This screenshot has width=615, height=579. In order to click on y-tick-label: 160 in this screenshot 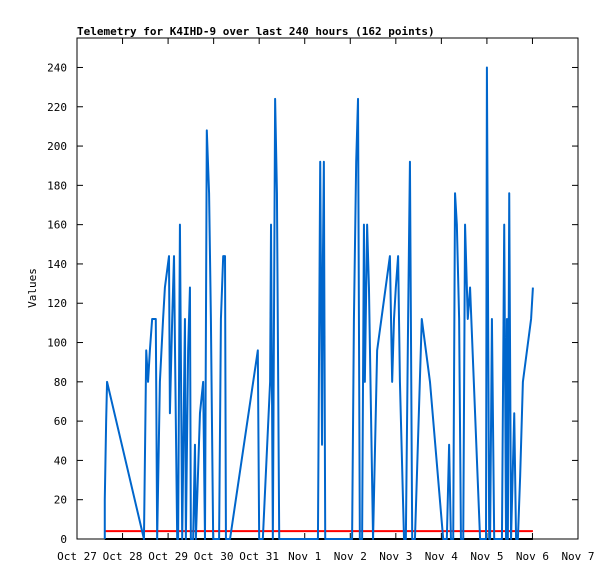, I will do `click(57, 225)`.